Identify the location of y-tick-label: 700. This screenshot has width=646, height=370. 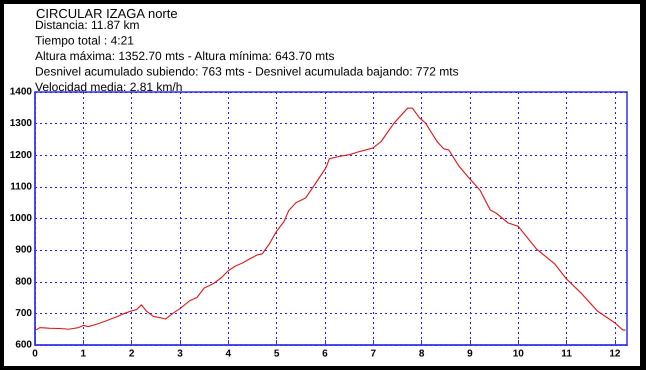
(23, 313).